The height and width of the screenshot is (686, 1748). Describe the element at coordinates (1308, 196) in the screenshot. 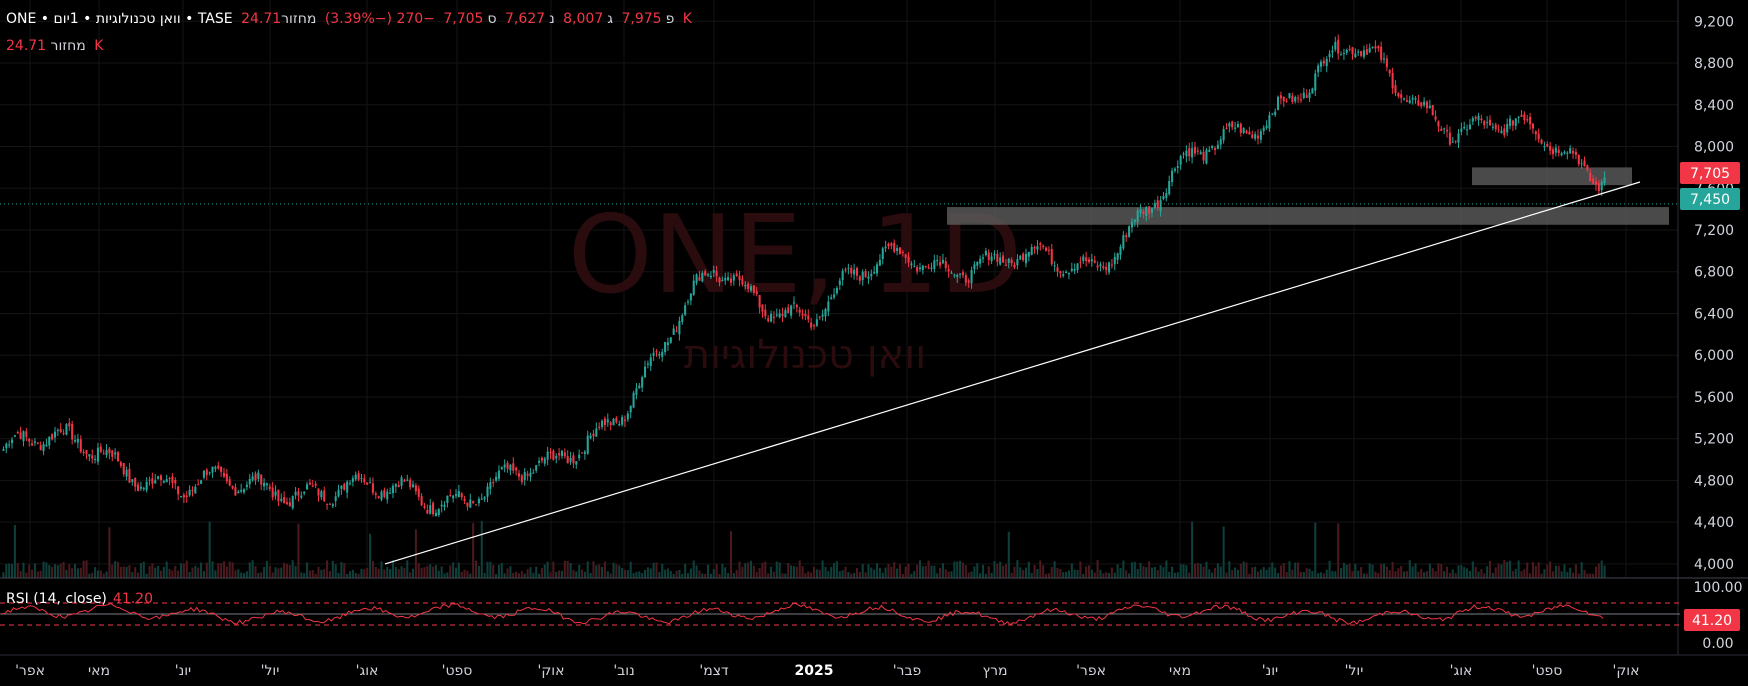

I see `support-zones` at that location.